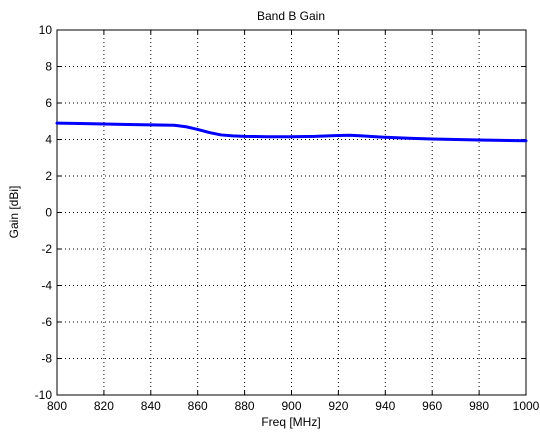 The height and width of the screenshot is (436, 540). What do you see at coordinates (46, 322) in the screenshot?
I see `y-tick-label: -6` at bounding box center [46, 322].